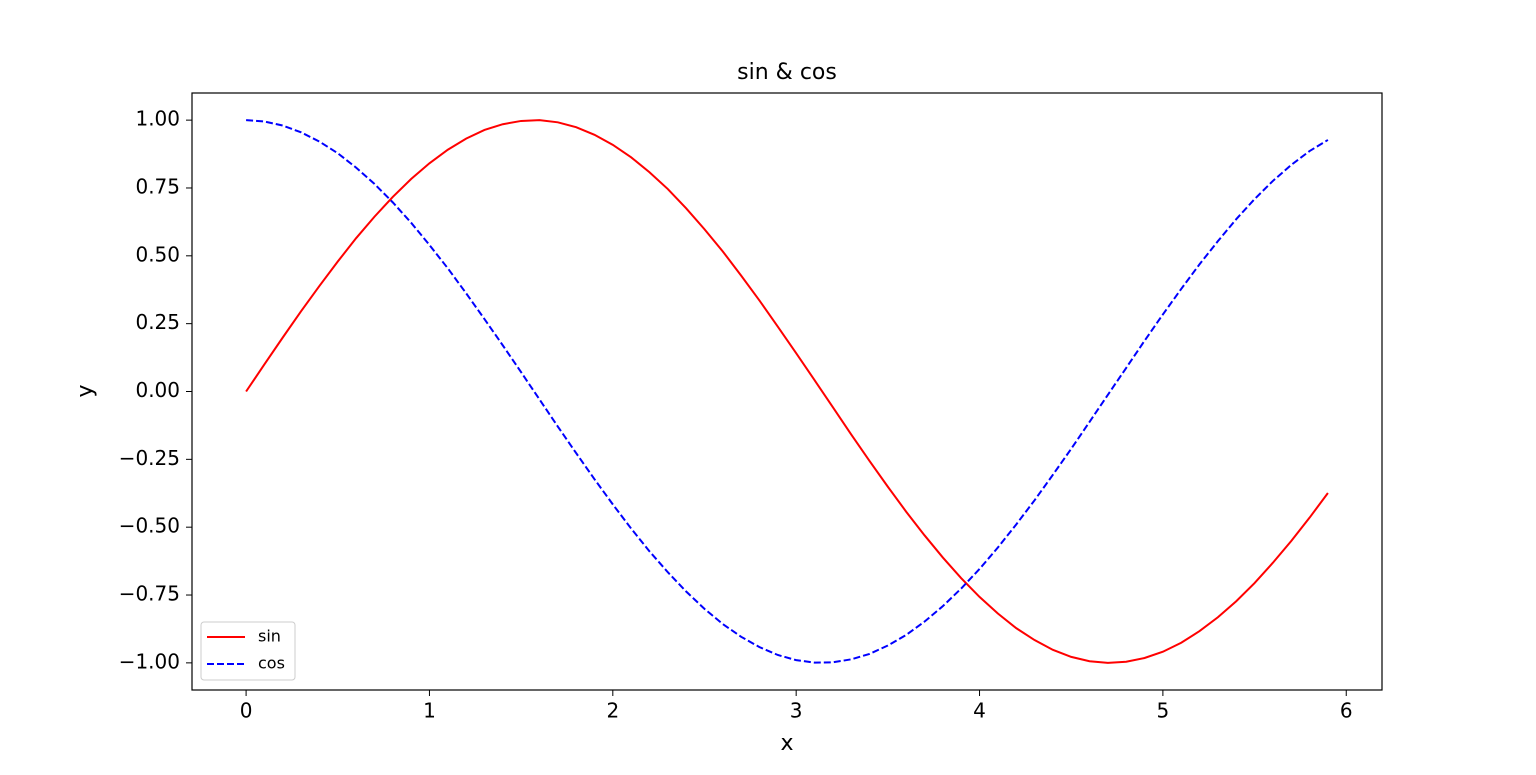 The height and width of the screenshot is (775, 1536). What do you see at coordinates (157, 186) in the screenshot?
I see `y-tick-label: 0.75` at bounding box center [157, 186].